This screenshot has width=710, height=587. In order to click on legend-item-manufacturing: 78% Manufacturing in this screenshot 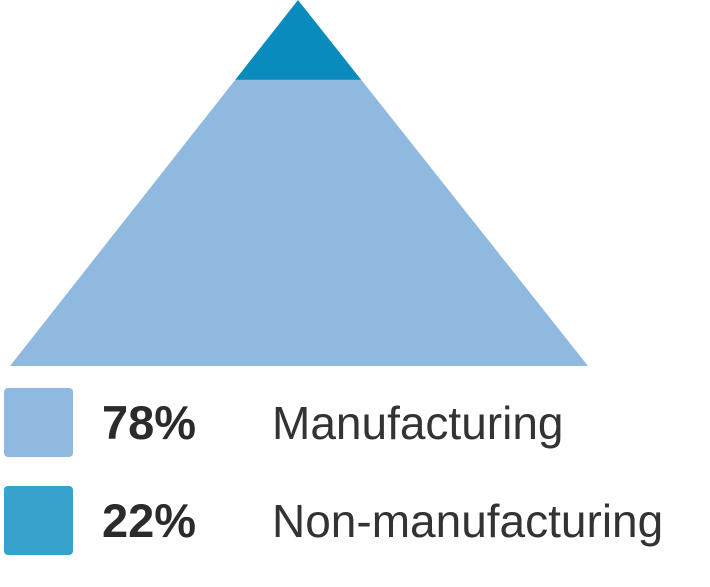, I will do `click(354, 423)`.